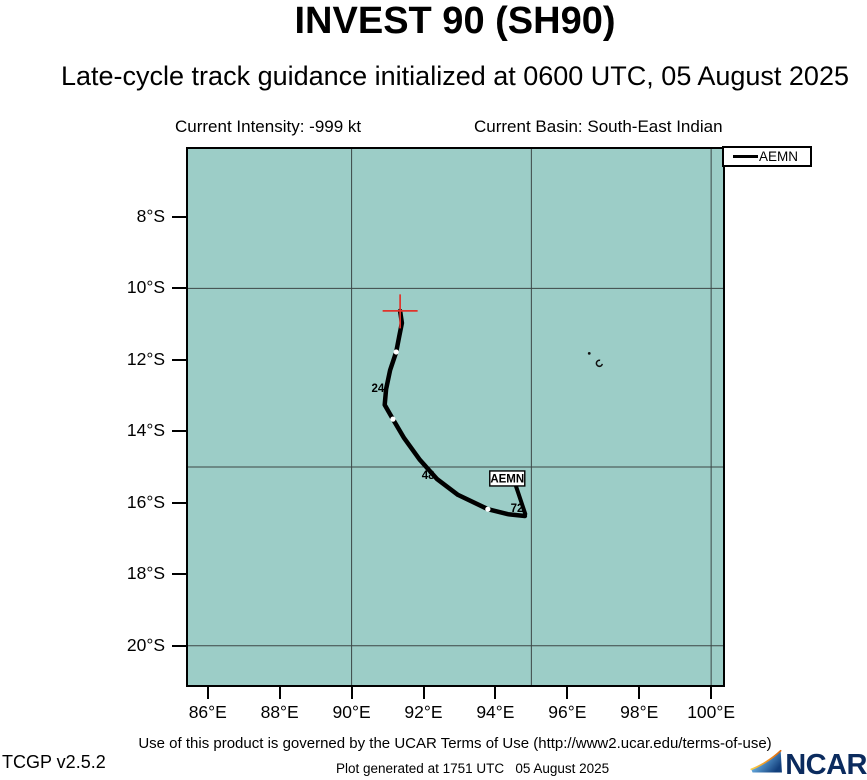  What do you see at coordinates (145, 358) in the screenshot?
I see `y-axis-tick-label: 12°S` at bounding box center [145, 358].